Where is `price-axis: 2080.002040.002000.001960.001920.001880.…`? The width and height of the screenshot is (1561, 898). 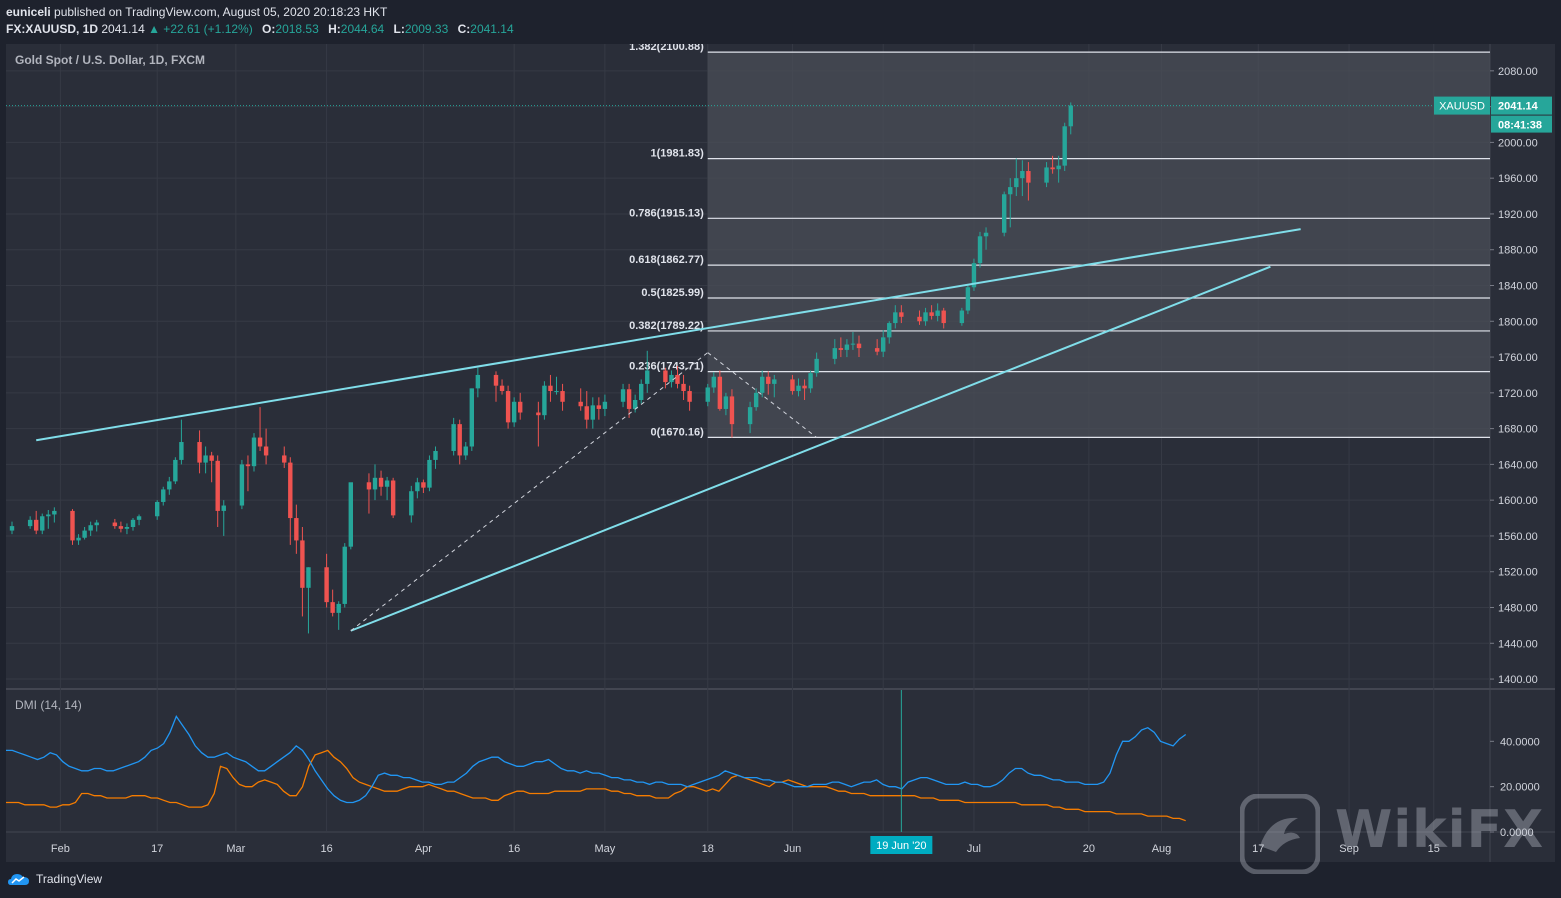 price-axis: 2080.002040.002000.001960.001920.001880.… is located at coordinates (1515, 452).